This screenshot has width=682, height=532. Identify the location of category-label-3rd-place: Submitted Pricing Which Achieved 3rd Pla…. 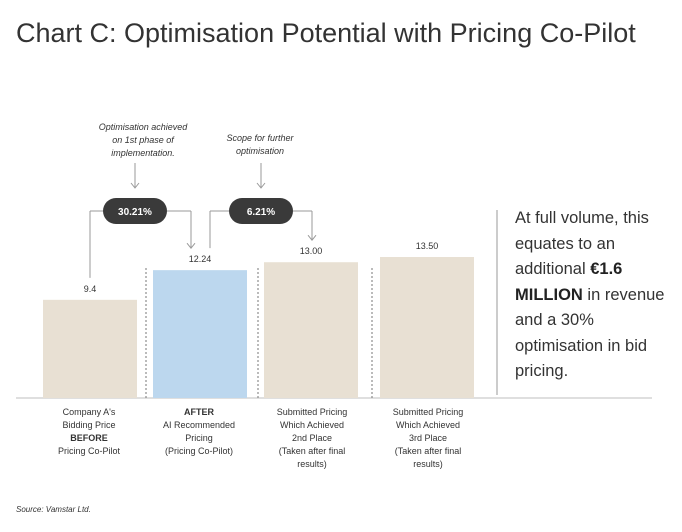
(428, 438).